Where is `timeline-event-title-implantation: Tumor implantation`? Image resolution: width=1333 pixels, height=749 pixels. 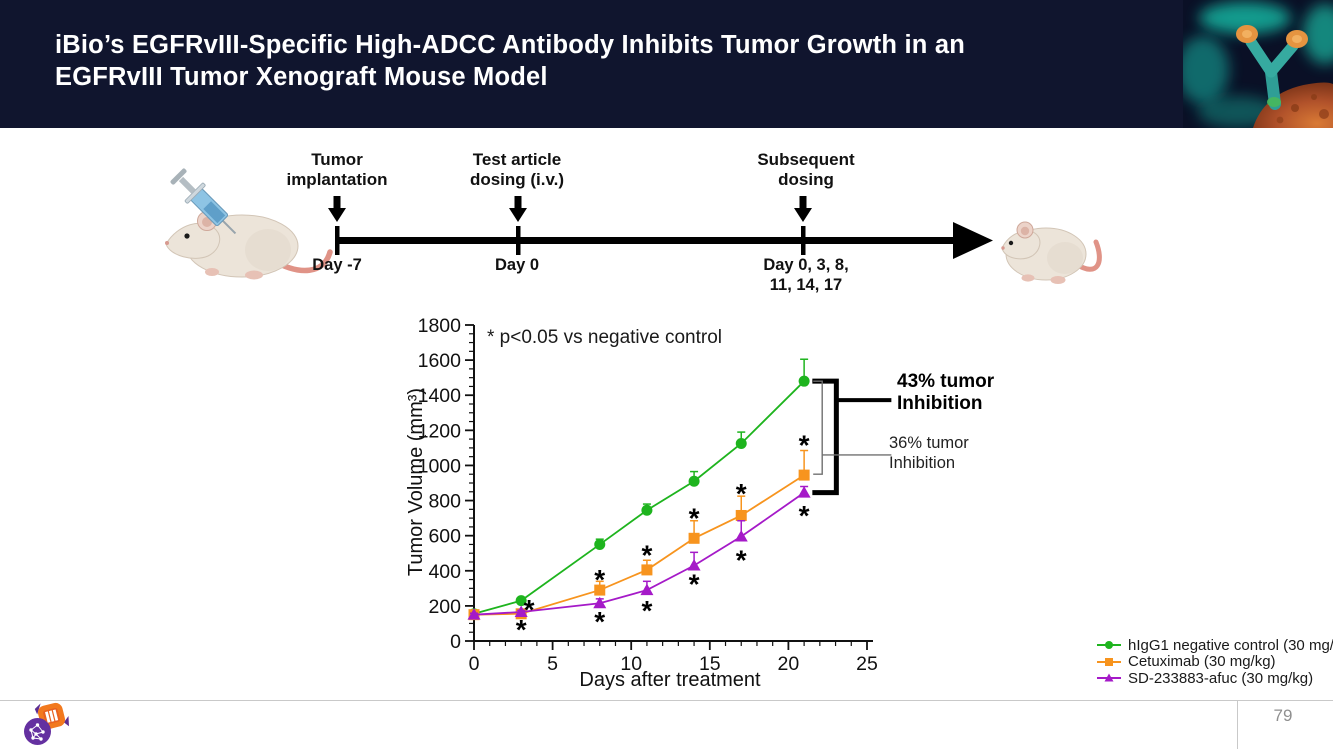 timeline-event-title-implantation: Tumor implantation is located at coordinates (337, 170).